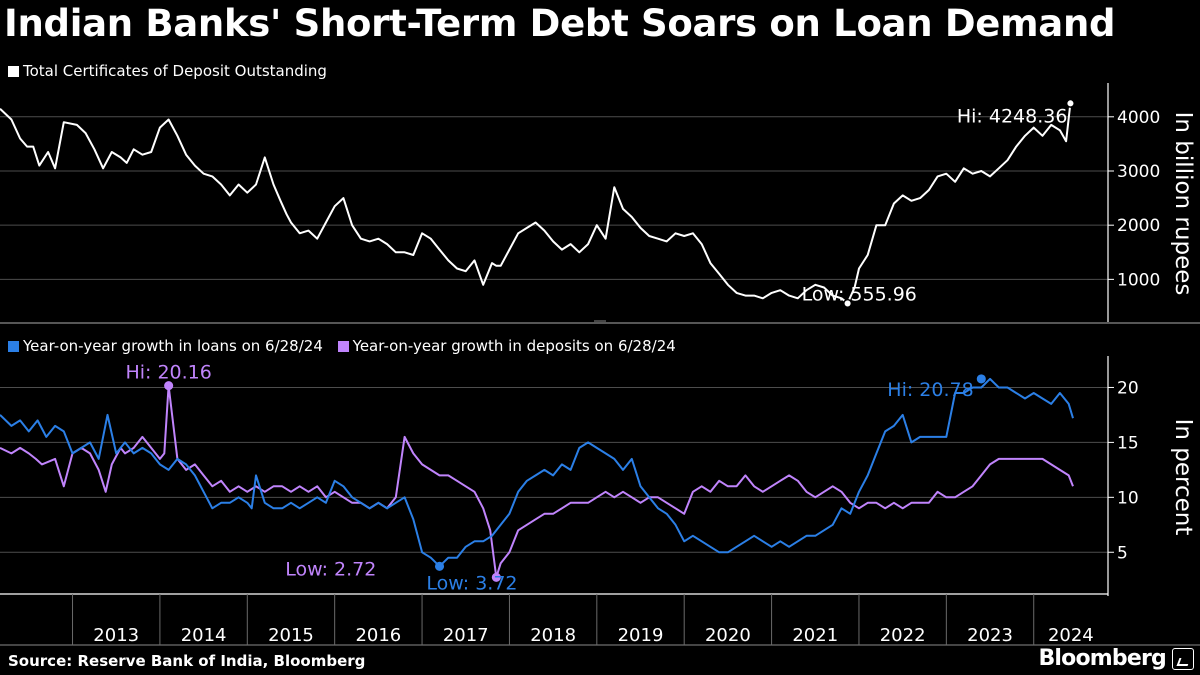  I want to click on loans-low-label: Low: 3.72, so click(471, 583).